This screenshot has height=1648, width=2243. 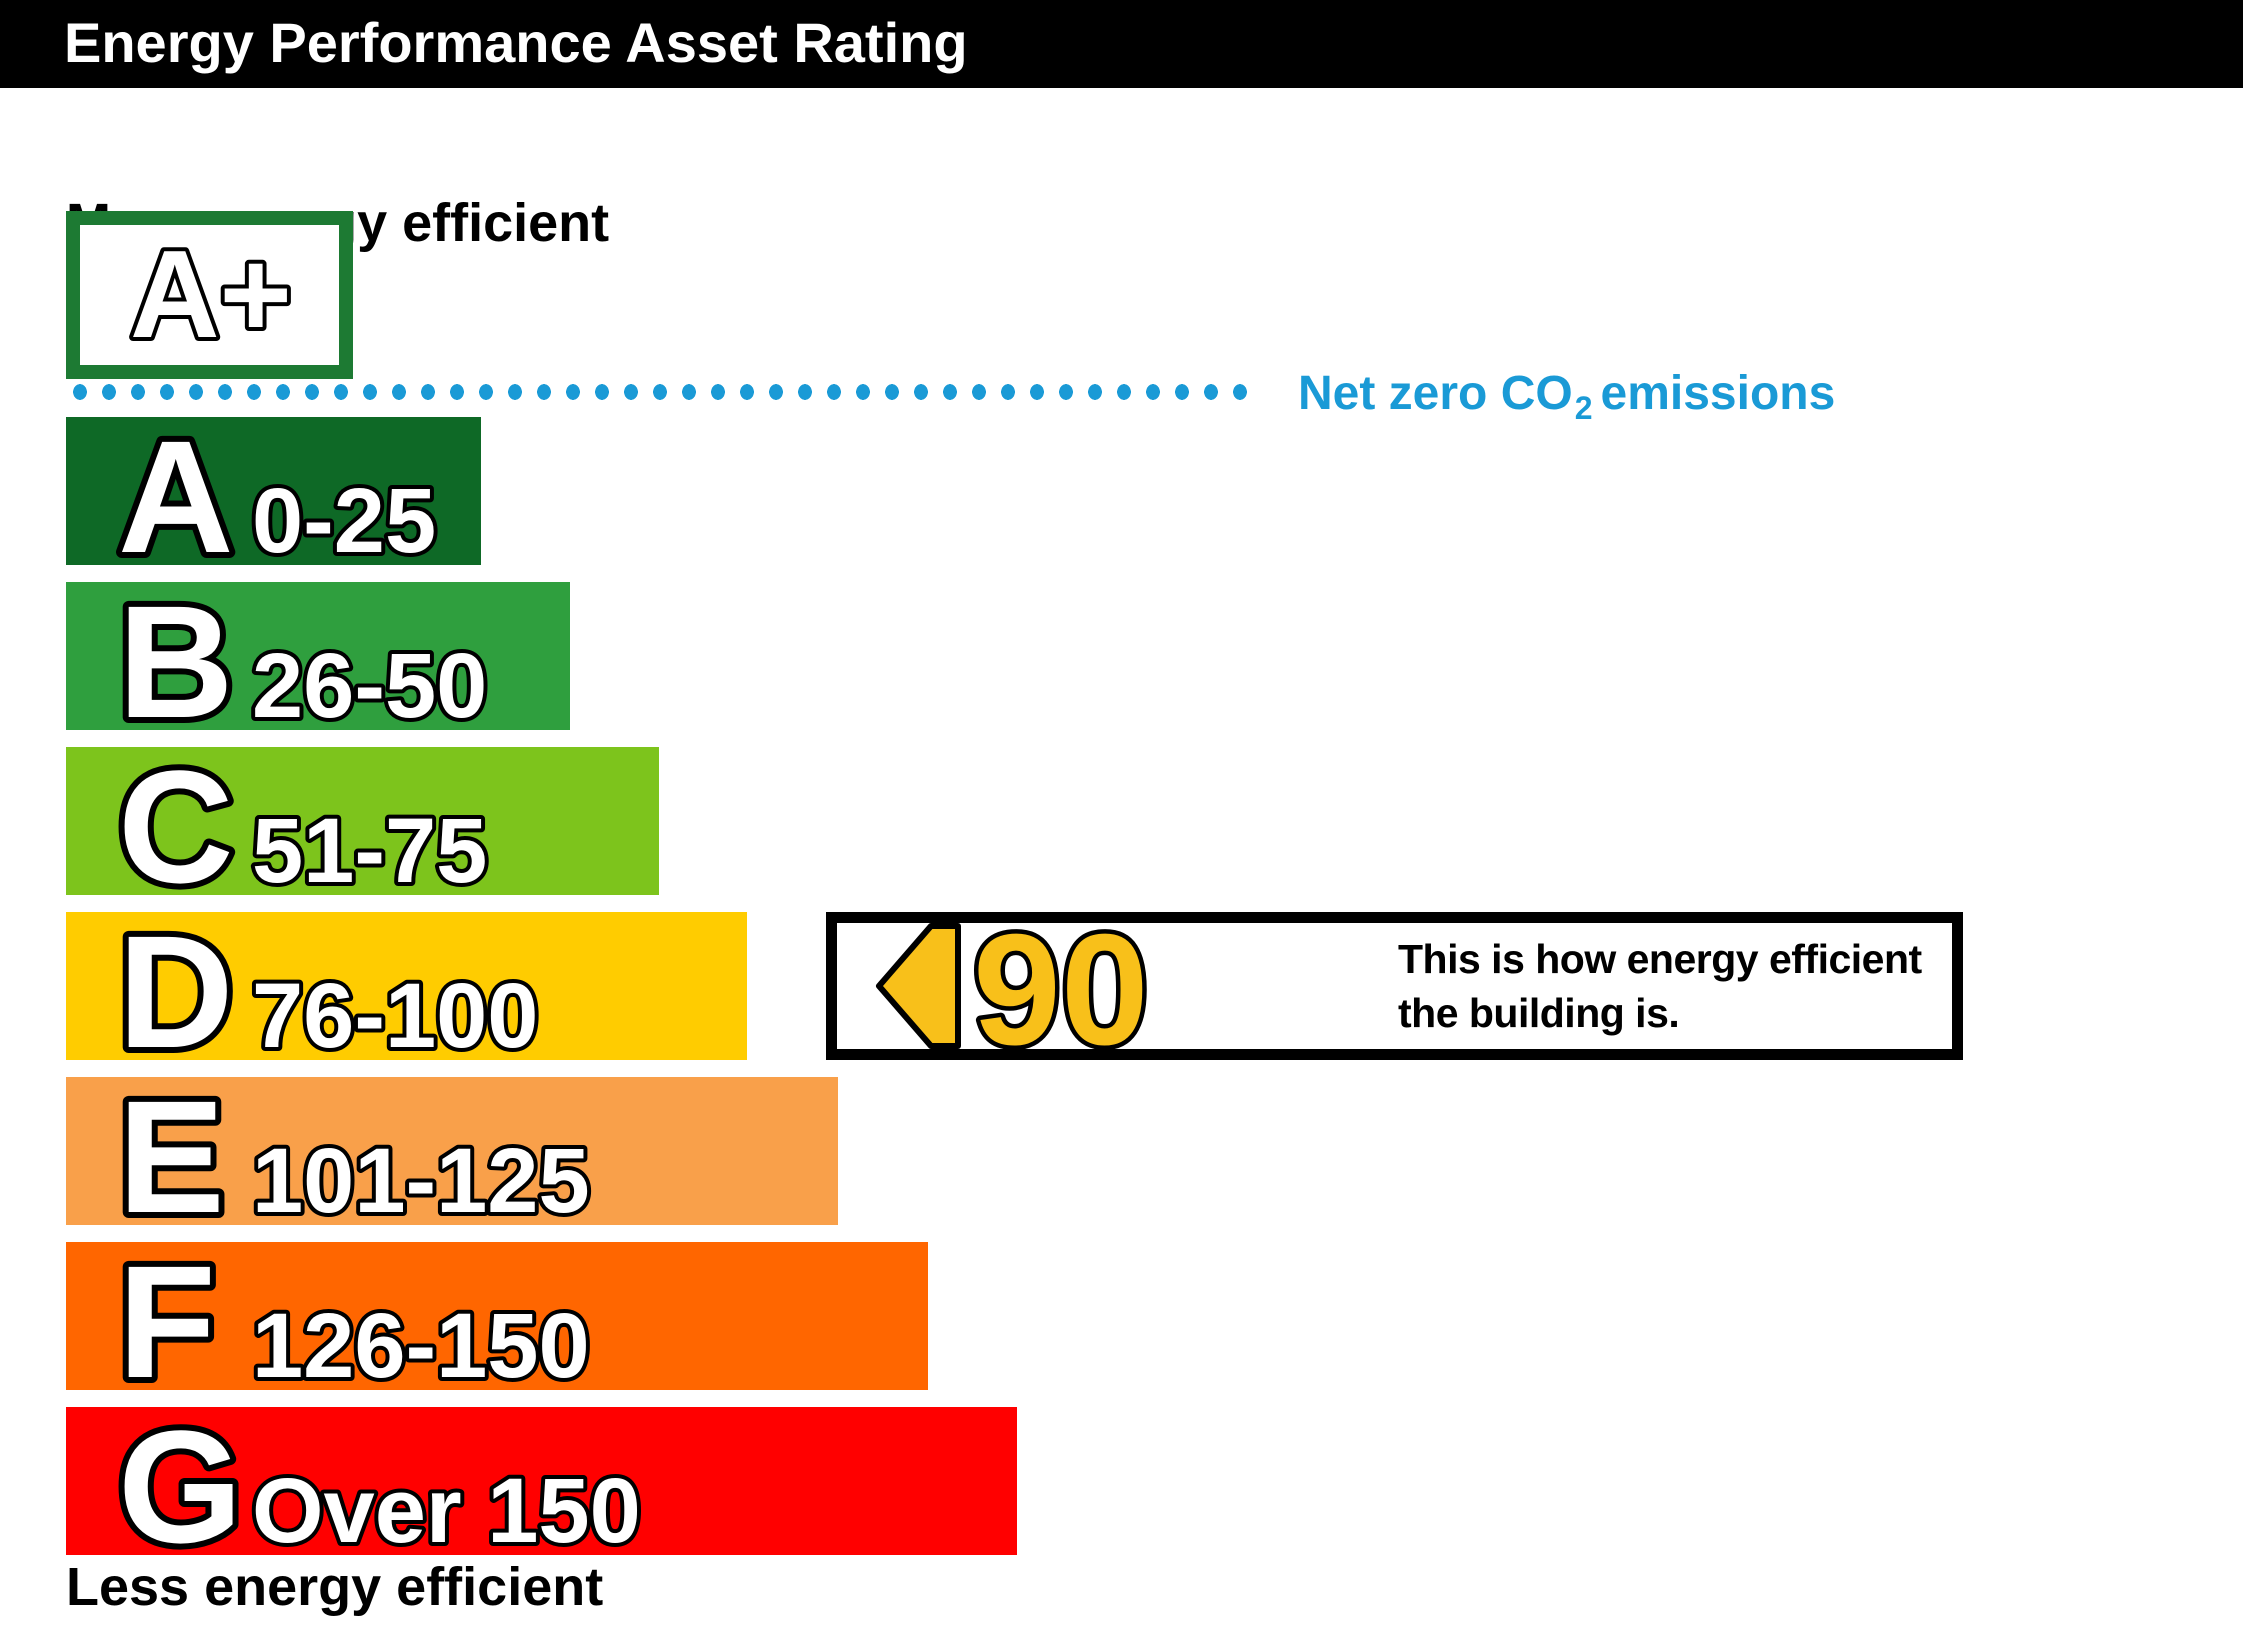 What do you see at coordinates (446, 1511) in the screenshot?
I see `band-g-range: Over 150` at bounding box center [446, 1511].